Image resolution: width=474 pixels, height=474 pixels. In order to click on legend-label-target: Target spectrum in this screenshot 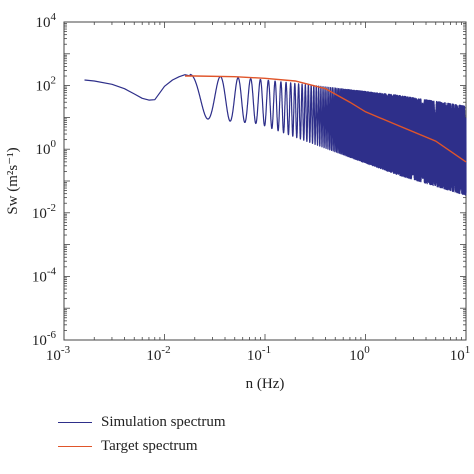, I will do `click(149, 445)`.